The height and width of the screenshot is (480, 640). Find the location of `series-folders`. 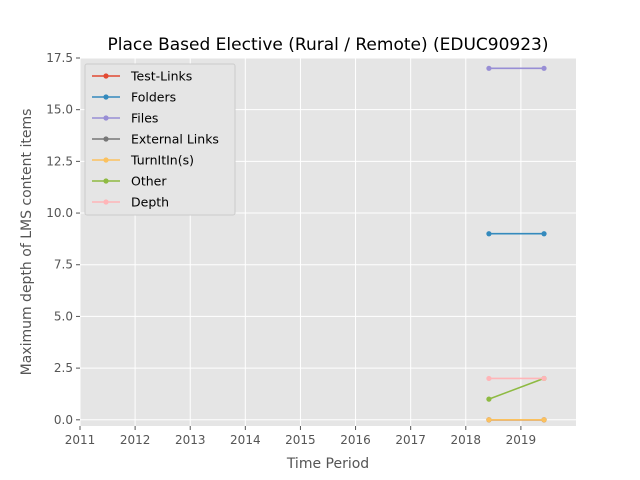

series-folders is located at coordinates (516, 234).